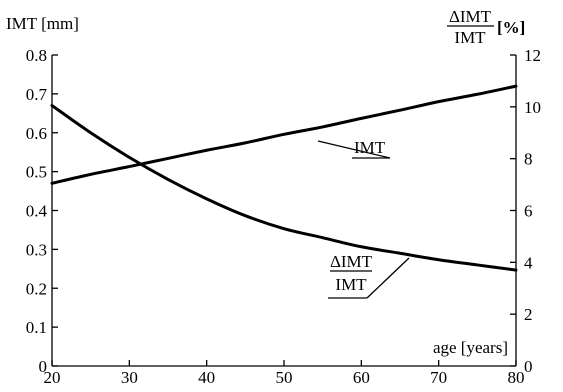 This screenshot has height=392, width=563. I want to click on imt-series-label-leader, so click(354, 149).